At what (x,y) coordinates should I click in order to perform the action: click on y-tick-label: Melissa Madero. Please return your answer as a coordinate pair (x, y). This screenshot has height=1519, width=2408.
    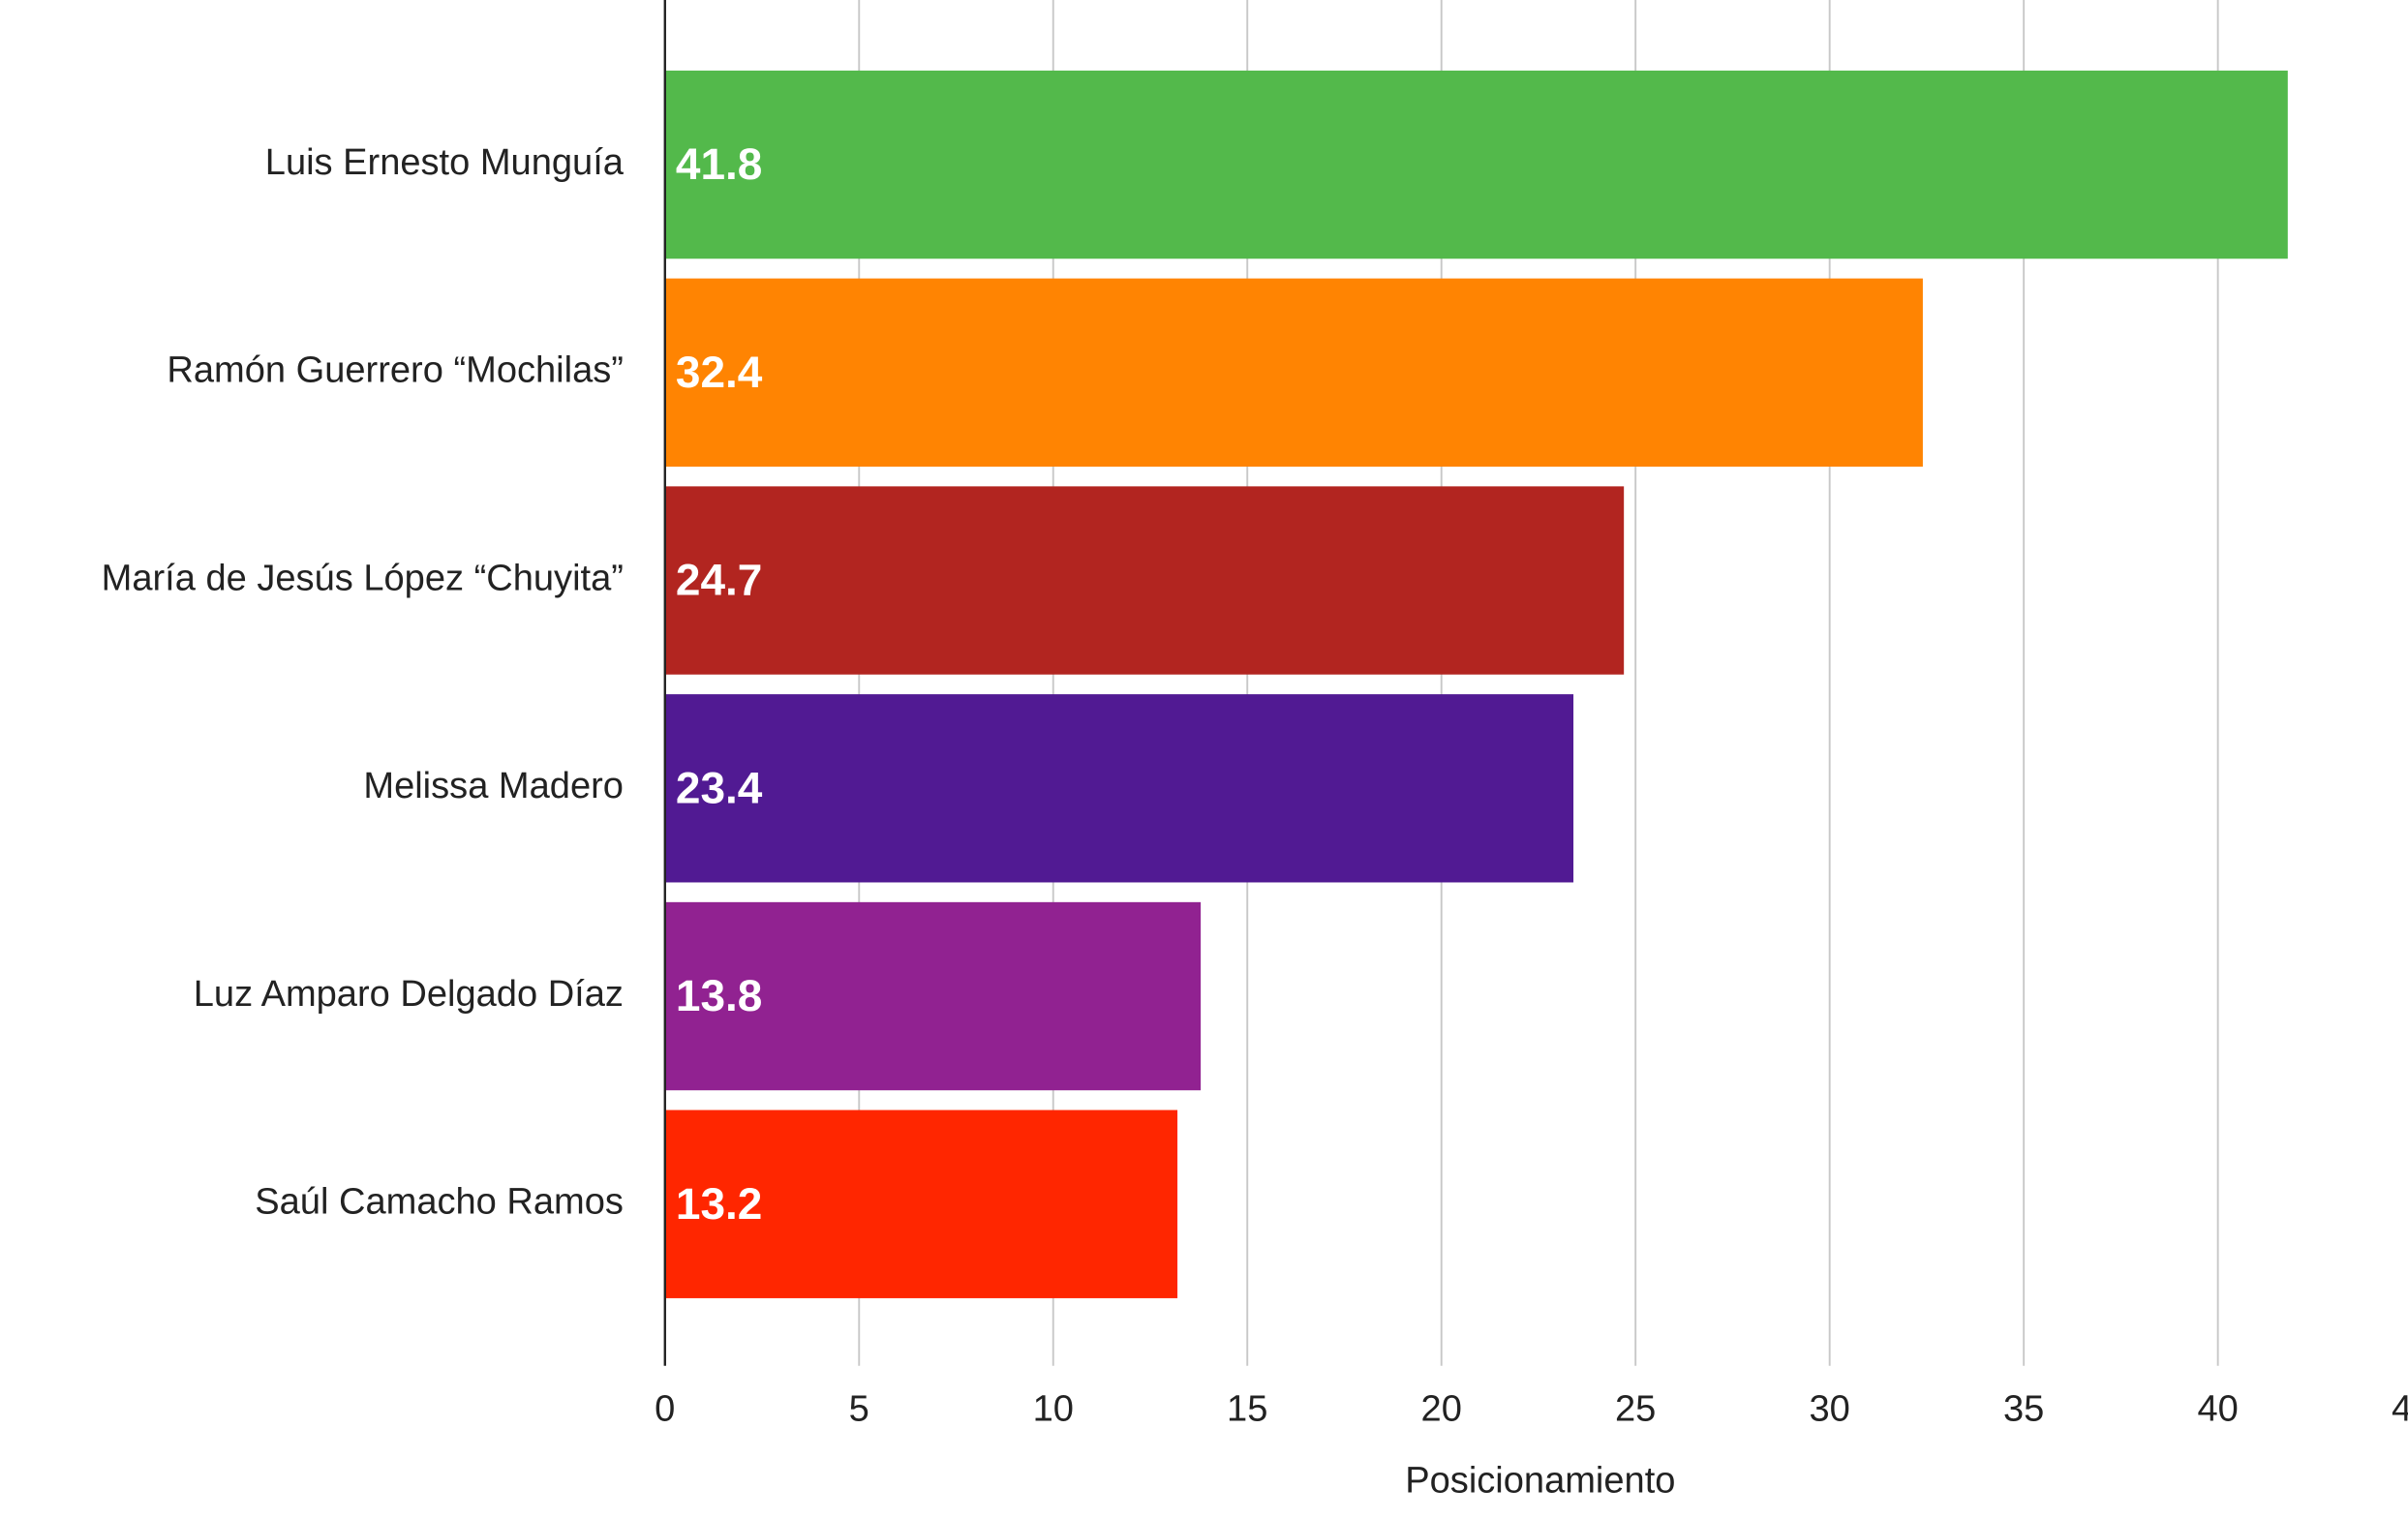
    Looking at the image, I should click on (493, 786).